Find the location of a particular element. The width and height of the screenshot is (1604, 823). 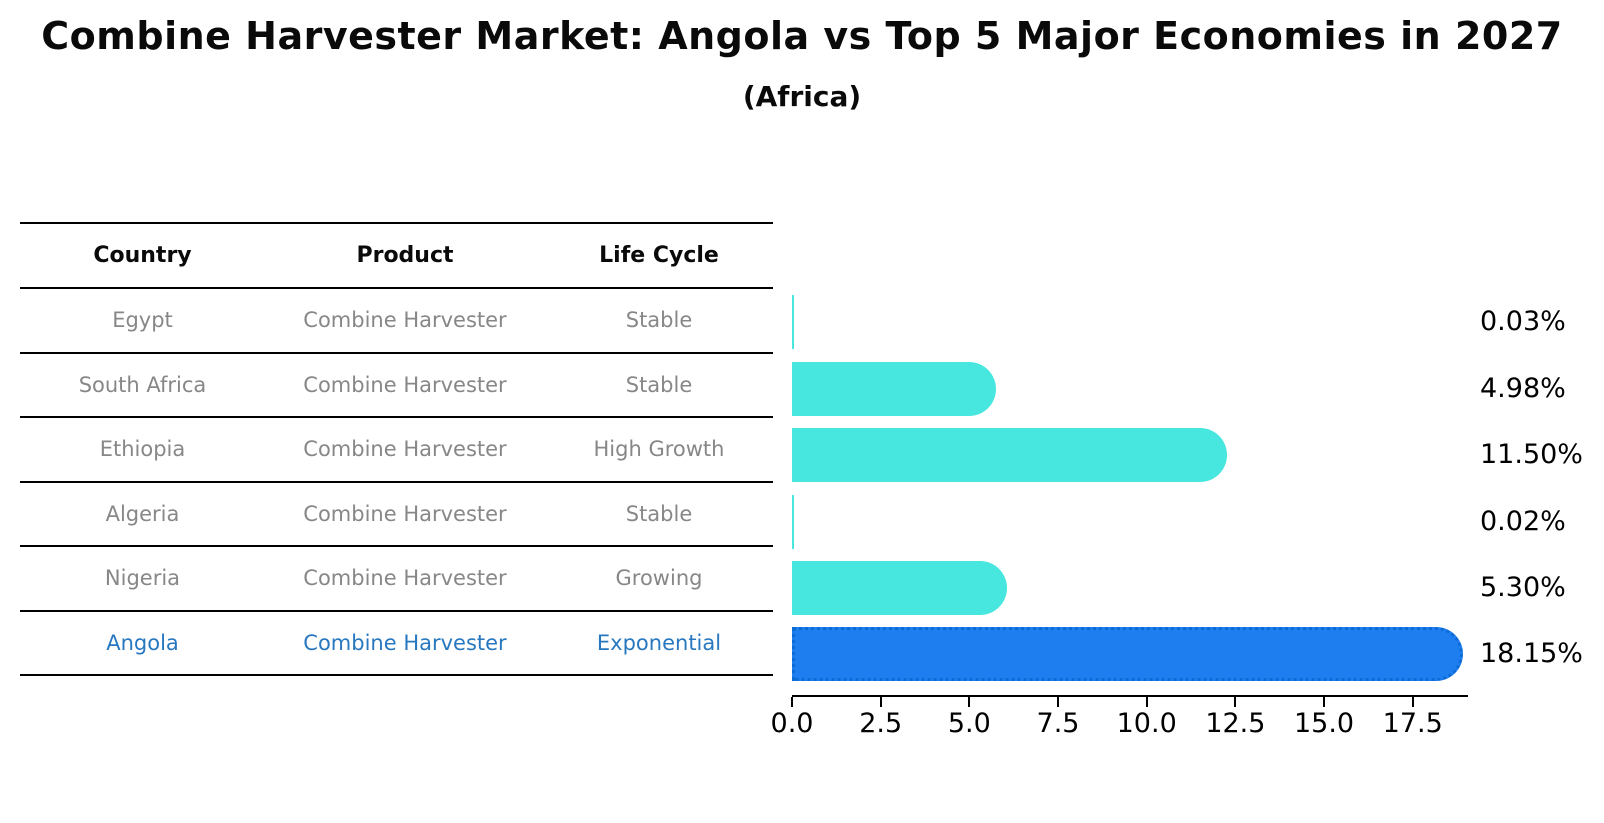

bar-ethiopia is located at coordinates (1009, 455).